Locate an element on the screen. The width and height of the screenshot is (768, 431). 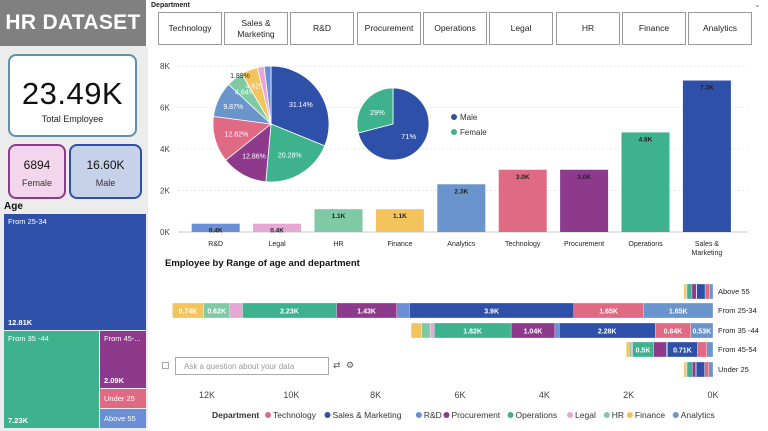
segment-label: 0.74K is located at coordinates (188, 312).